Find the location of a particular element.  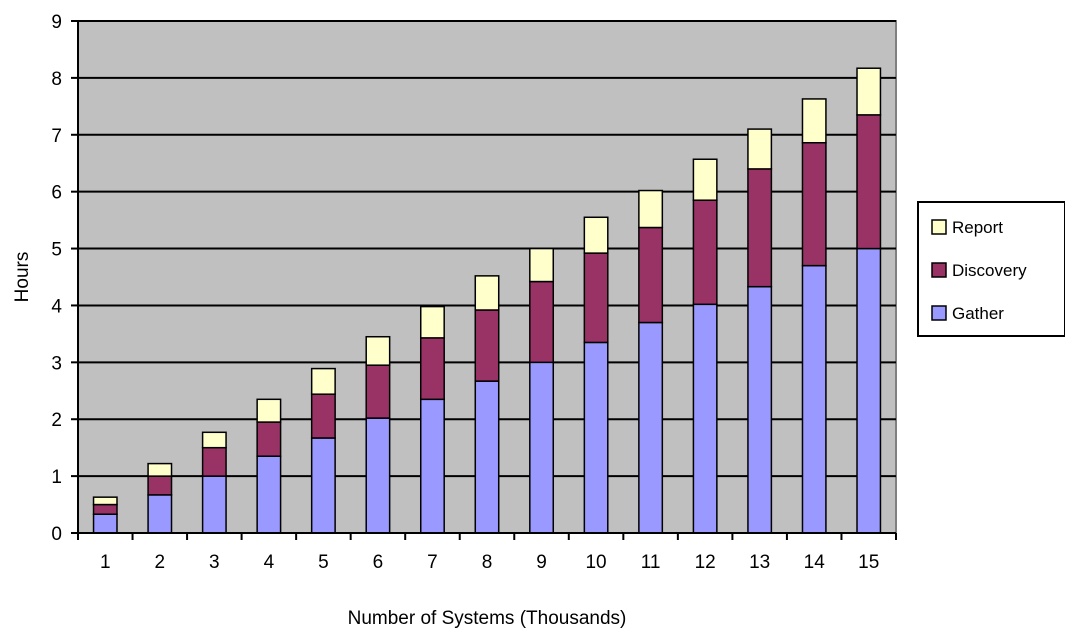

x-axis-title: Number of Systems (Thousands) is located at coordinates (487, 618).